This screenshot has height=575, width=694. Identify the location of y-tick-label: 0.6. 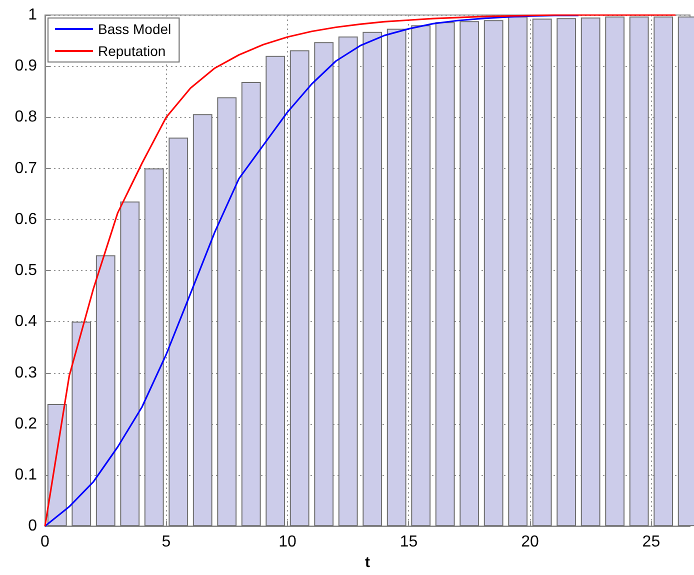
(26, 219).